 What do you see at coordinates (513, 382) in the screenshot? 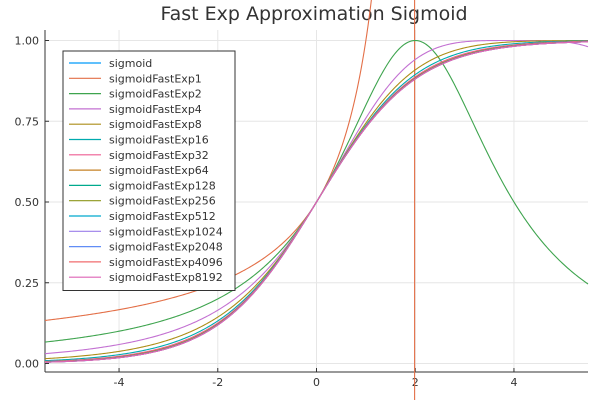
I see `x-tick-label: 4` at bounding box center [513, 382].